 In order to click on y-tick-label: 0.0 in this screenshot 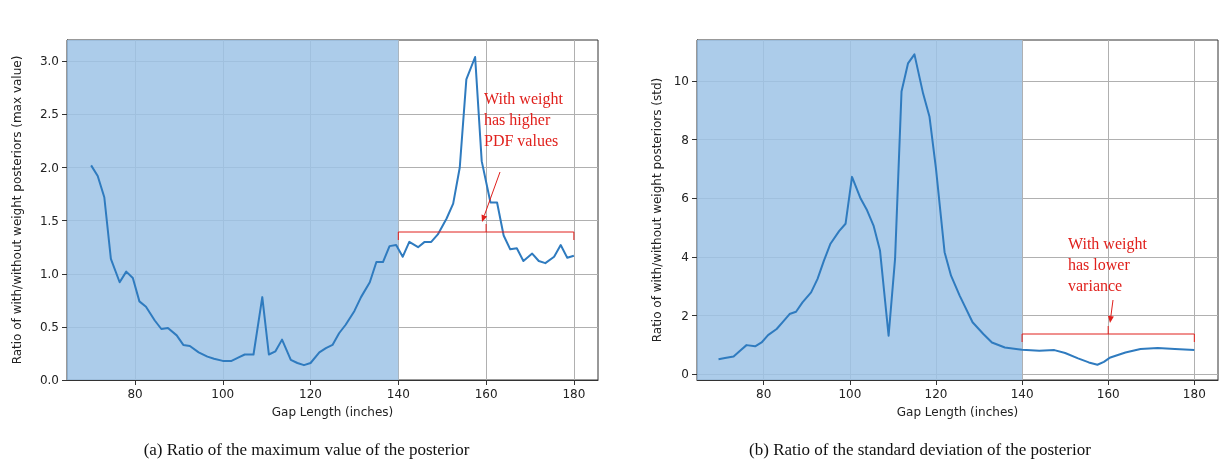, I will do `click(49, 380)`.